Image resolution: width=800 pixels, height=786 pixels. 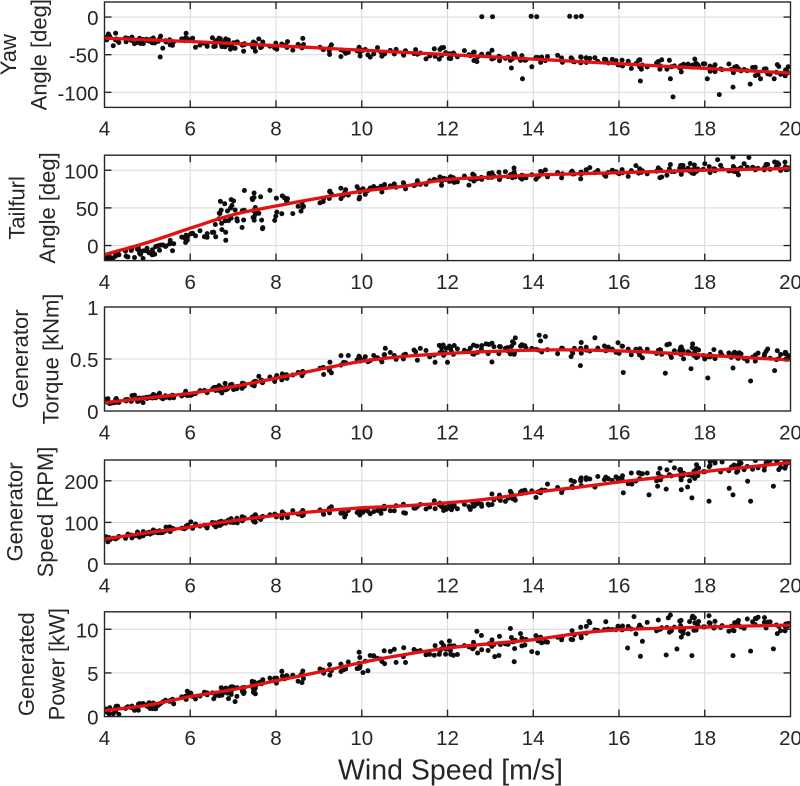 What do you see at coordinates (10, 54) in the screenshot?
I see `svg-text: Yaw` at bounding box center [10, 54].